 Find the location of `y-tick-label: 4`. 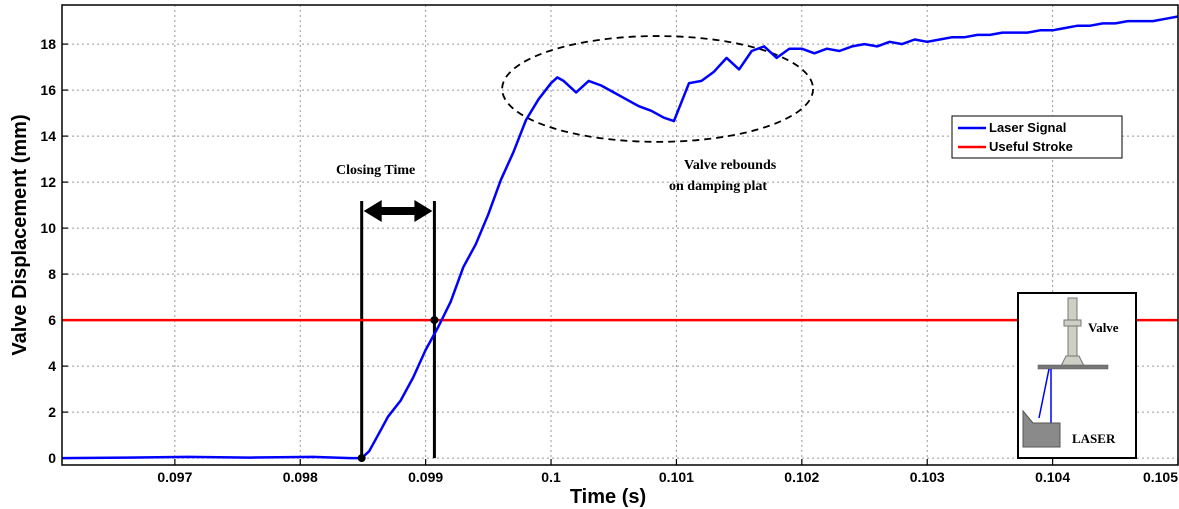

y-tick-label: 4 is located at coordinates (52, 366).